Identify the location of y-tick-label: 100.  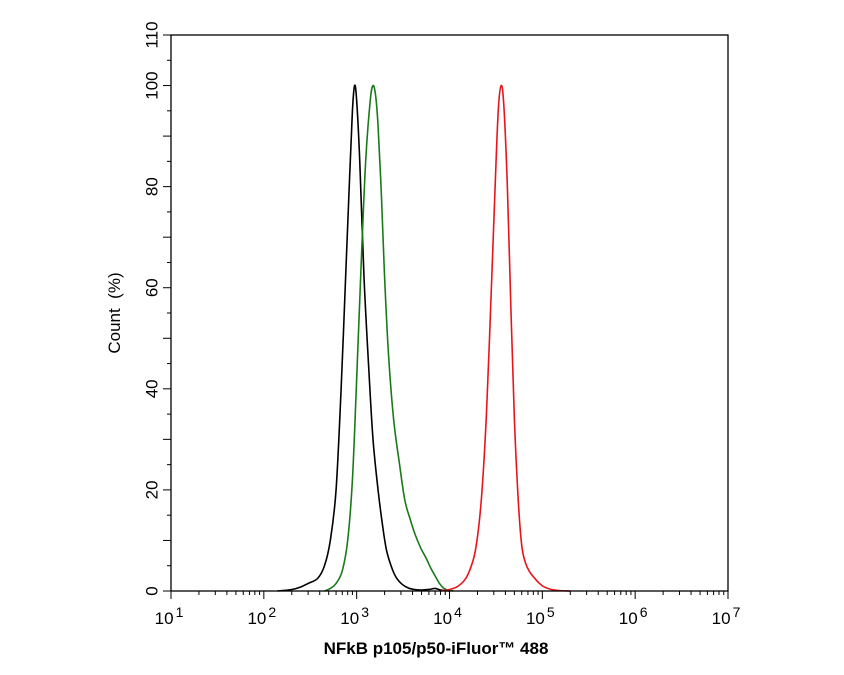
(152, 85).